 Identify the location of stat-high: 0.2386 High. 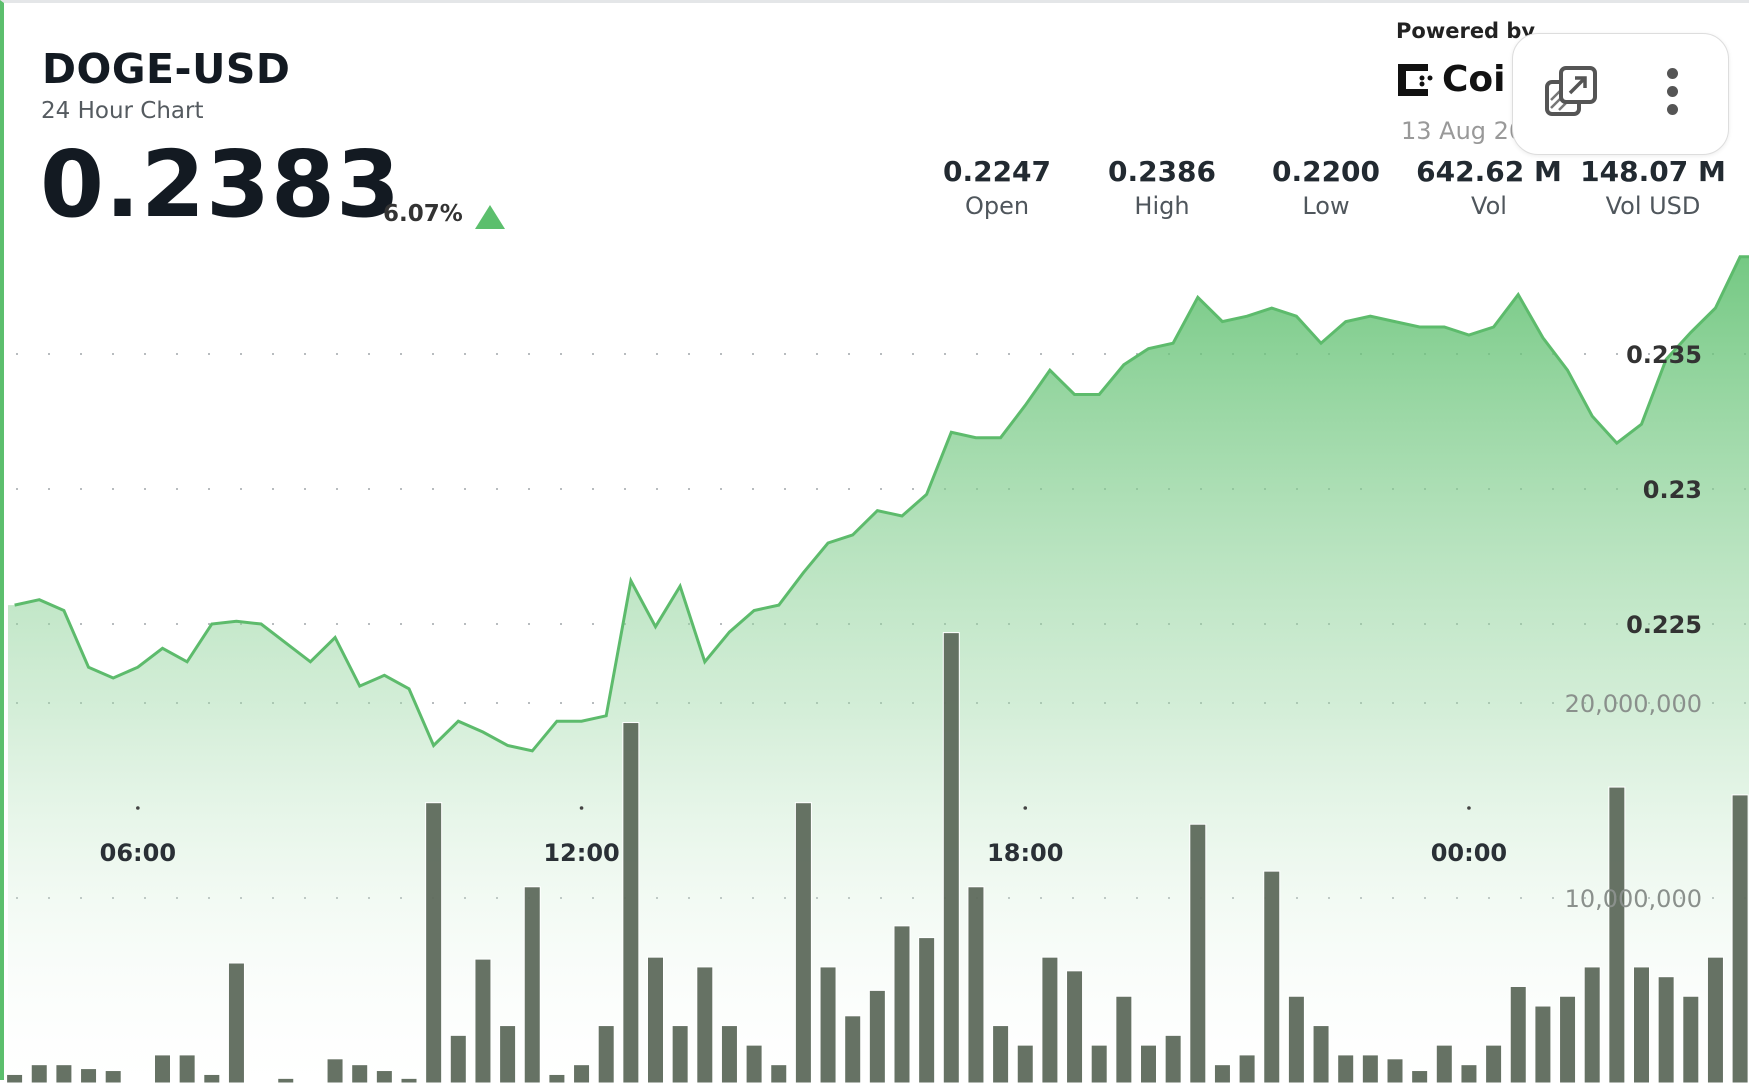
(1162, 187).